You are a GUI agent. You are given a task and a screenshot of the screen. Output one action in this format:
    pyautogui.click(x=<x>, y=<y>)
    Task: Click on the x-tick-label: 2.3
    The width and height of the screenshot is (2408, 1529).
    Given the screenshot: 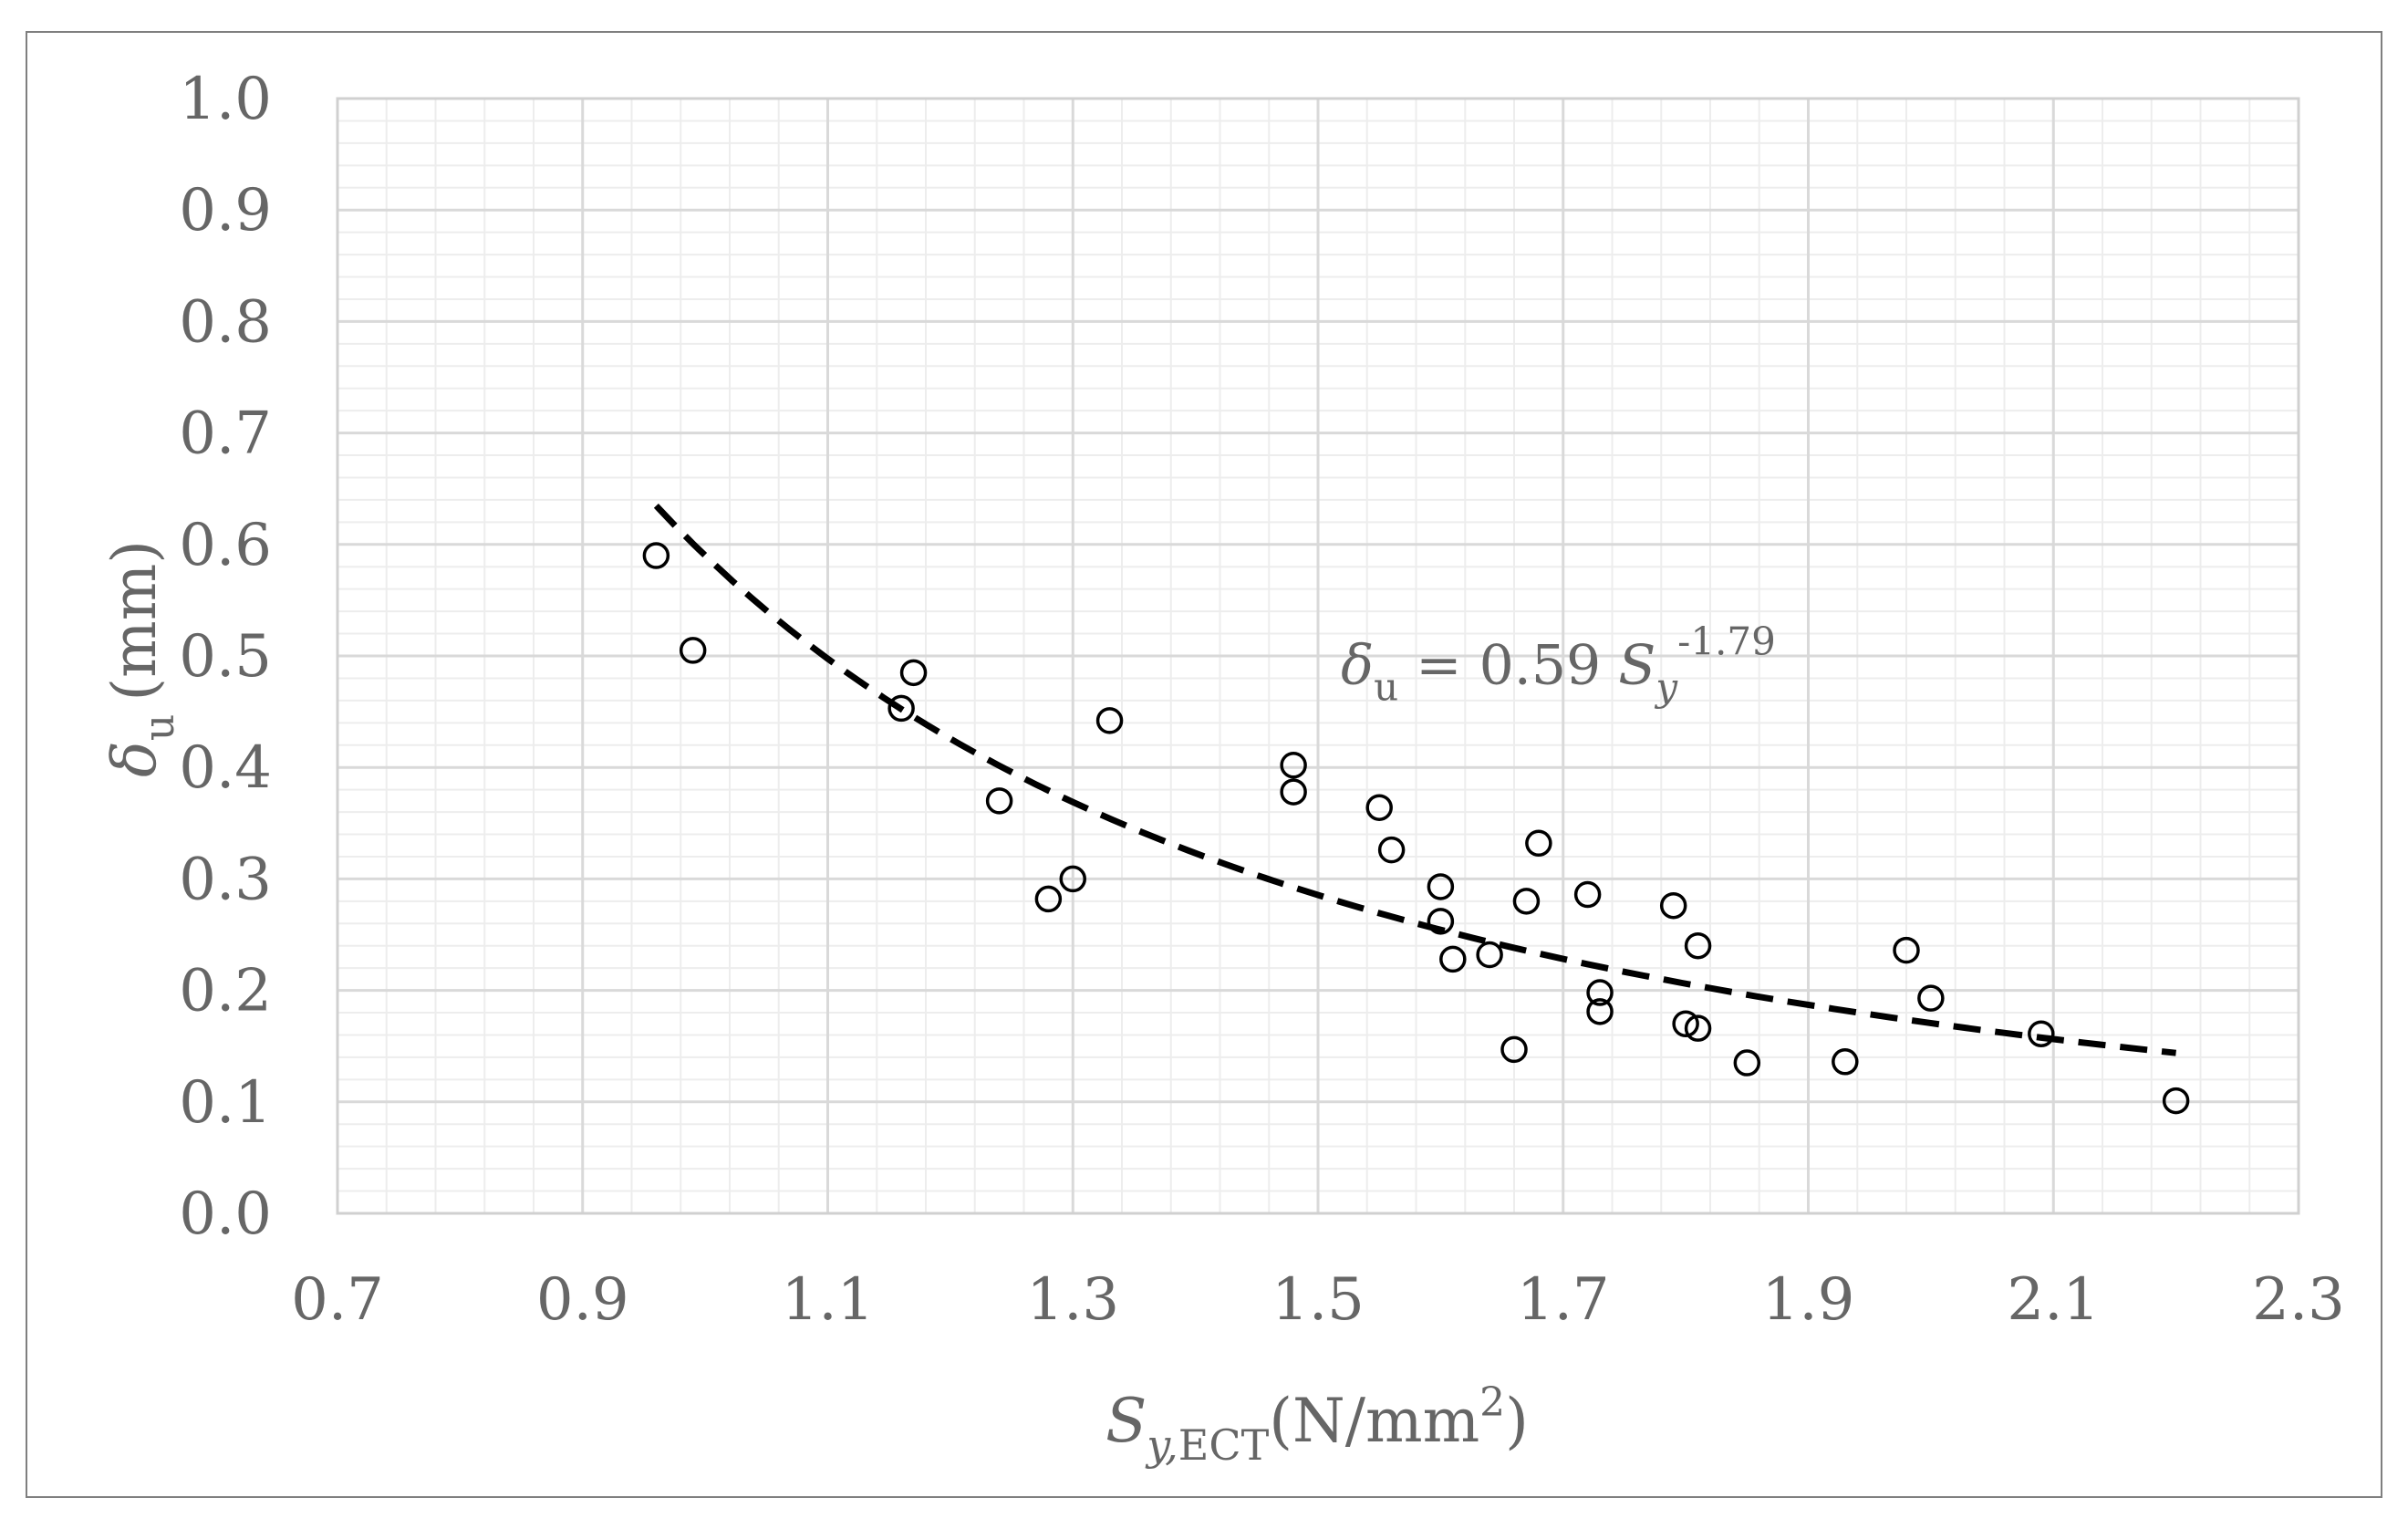 What is the action you would take?
    pyautogui.click(x=2298, y=1300)
    